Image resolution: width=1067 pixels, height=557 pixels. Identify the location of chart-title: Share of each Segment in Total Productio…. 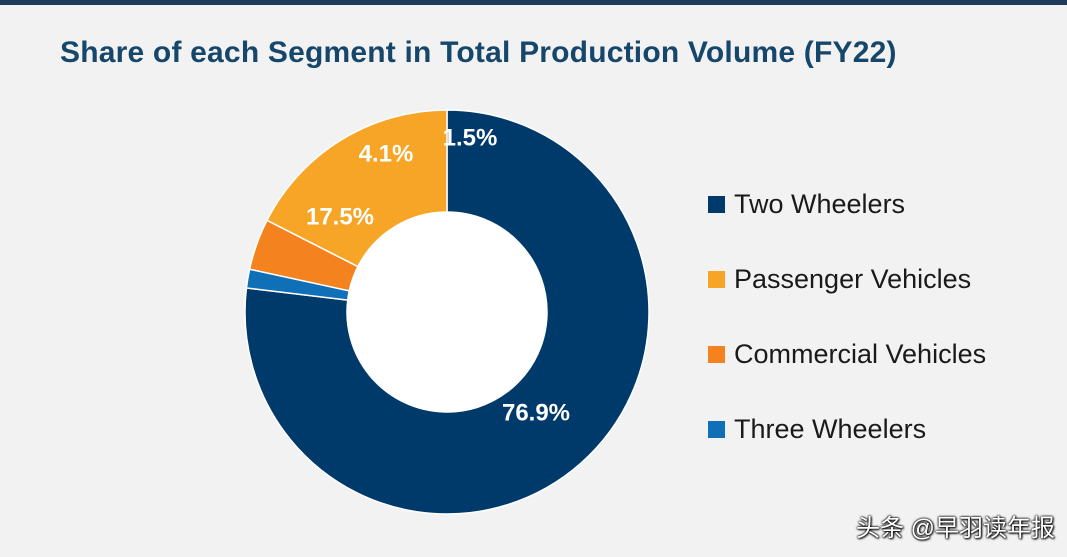
(478, 52).